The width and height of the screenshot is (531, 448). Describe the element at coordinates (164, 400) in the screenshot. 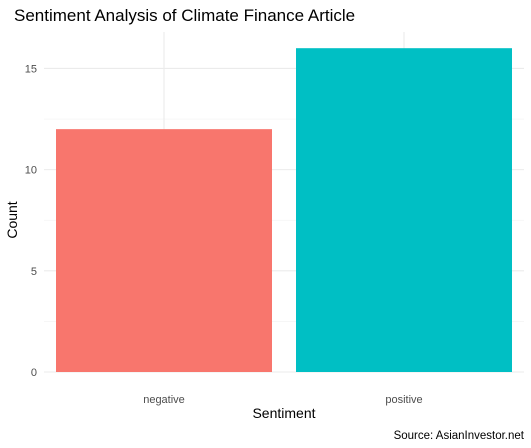

I see `x-tick-label-negative: negative` at that location.